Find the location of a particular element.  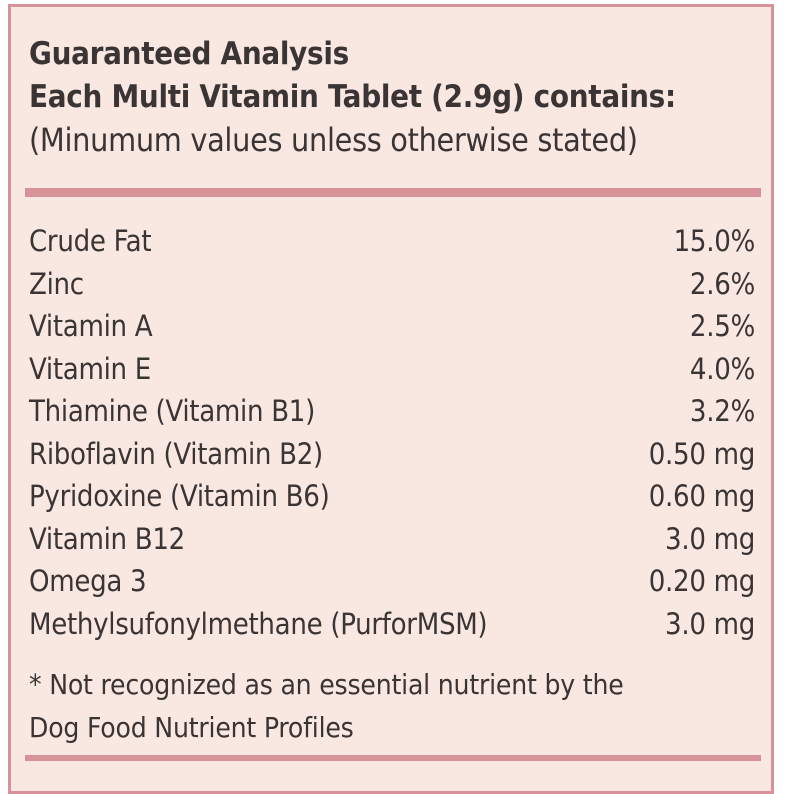

nutrient-row: Zinc 2.6% is located at coordinates (392, 284).